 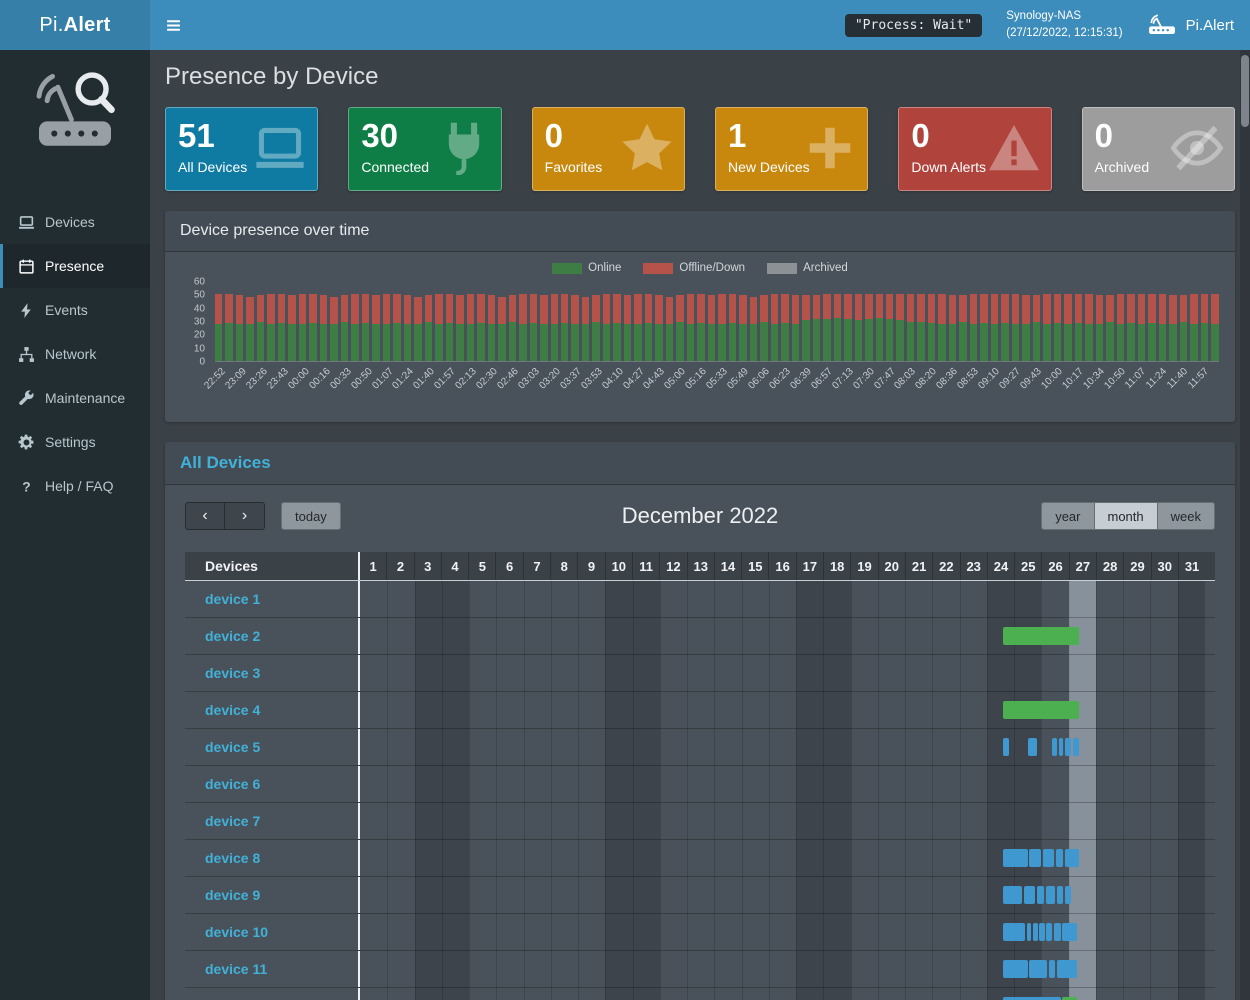 I want to click on device-link: device 11, so click(x=236, y=969).